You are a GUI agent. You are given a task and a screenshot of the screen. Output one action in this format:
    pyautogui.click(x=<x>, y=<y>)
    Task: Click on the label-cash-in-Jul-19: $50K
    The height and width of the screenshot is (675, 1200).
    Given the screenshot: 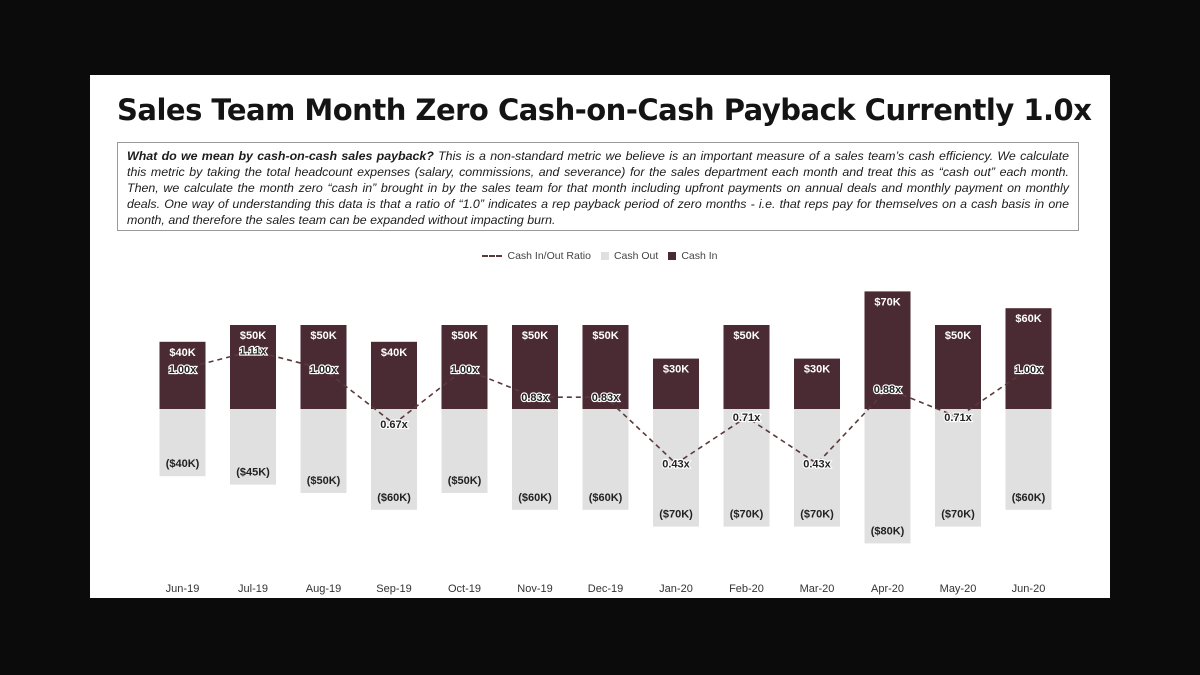 What is the action you would take?
    pyautogui.click(x=253, y=336)
    